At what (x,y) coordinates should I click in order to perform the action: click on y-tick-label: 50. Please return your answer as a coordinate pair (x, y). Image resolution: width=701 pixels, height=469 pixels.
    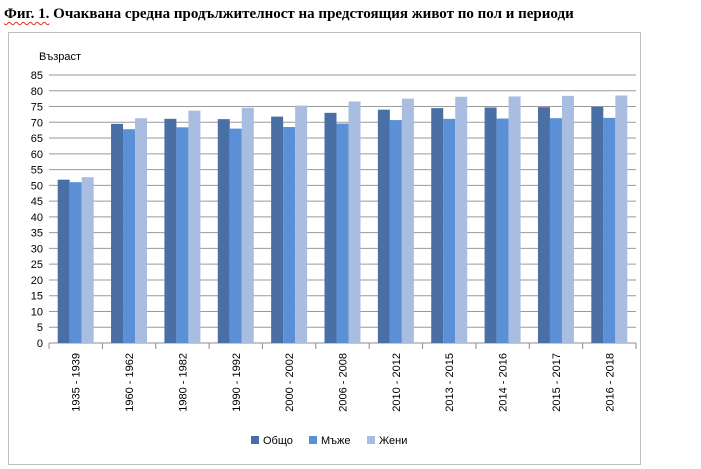
    Looking at the image, I should click on (37, 186).